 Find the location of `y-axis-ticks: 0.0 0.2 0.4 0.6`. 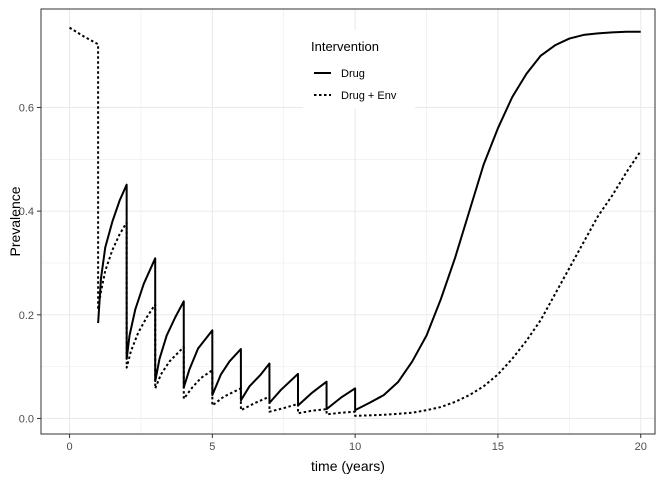

y-axis-ticks: 0.0 0.2 0.4 0.6 is located at coordinates (30, 263).